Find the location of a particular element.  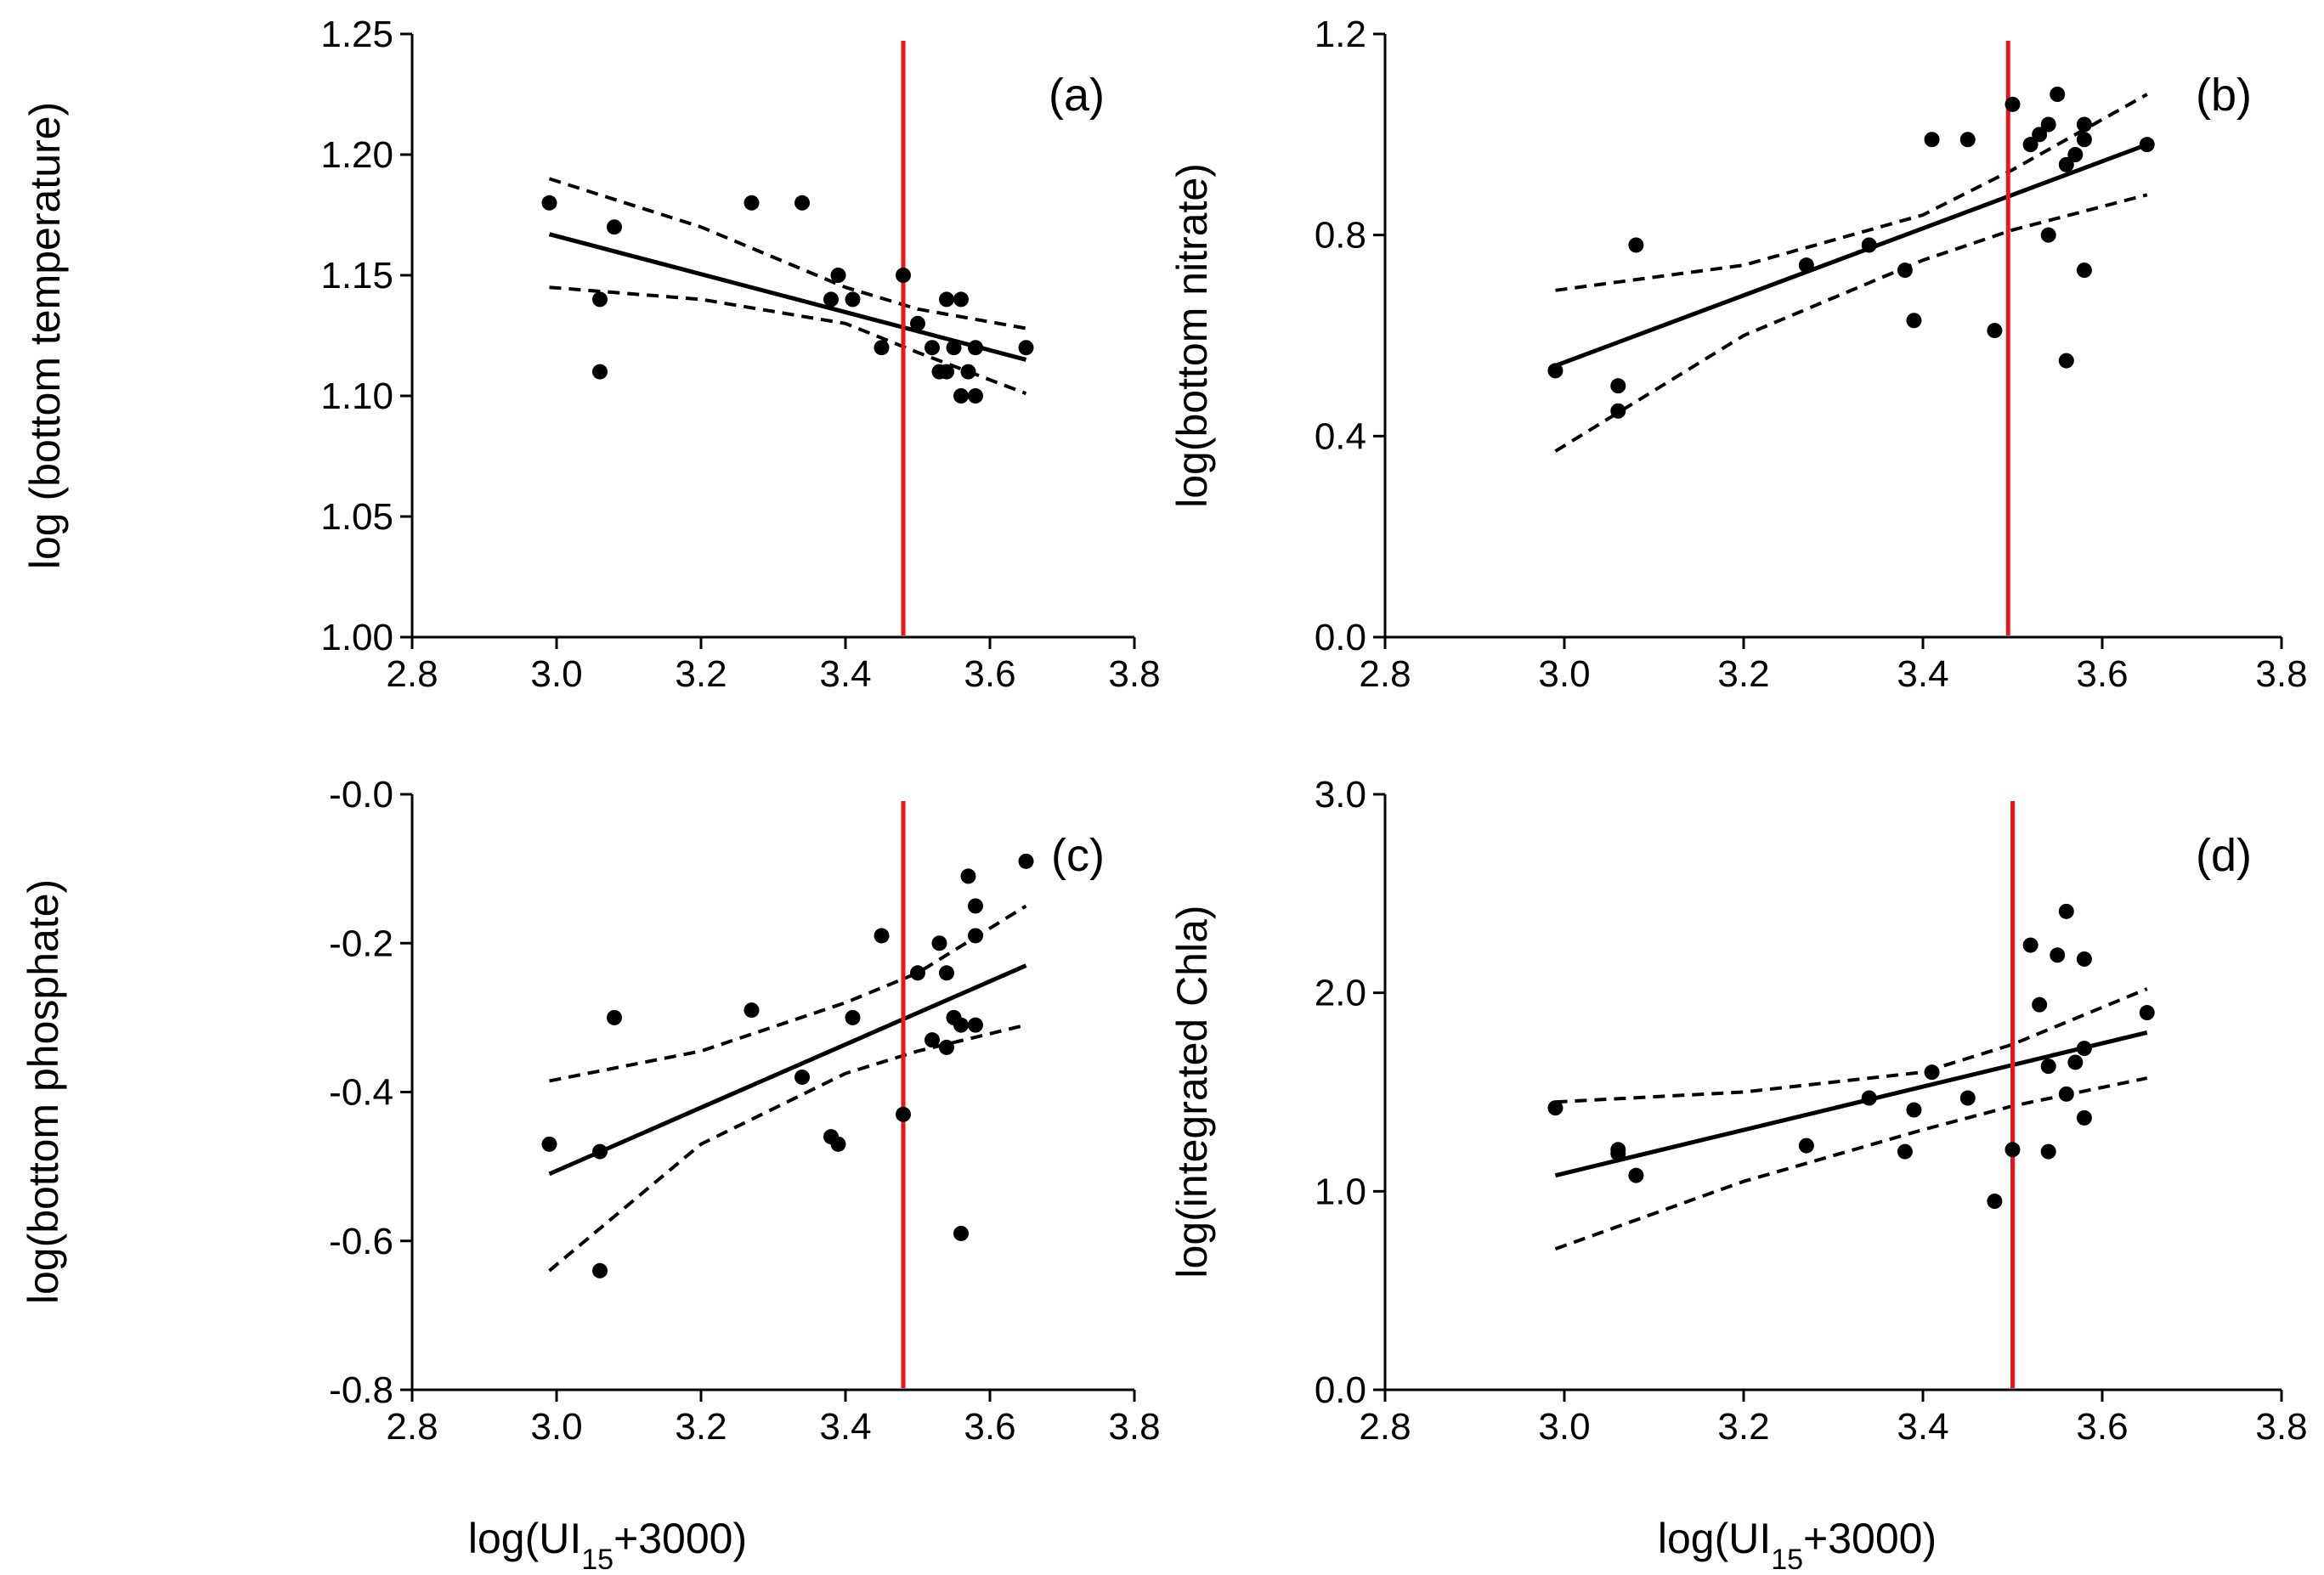

y-tick-label: 0.4 is located at coordinates (1340, 436).